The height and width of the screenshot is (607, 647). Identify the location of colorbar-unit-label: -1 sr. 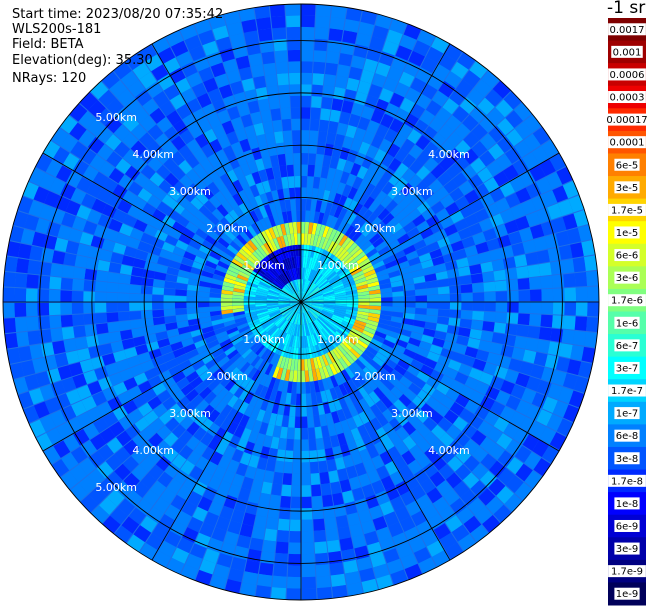
(626, 9).